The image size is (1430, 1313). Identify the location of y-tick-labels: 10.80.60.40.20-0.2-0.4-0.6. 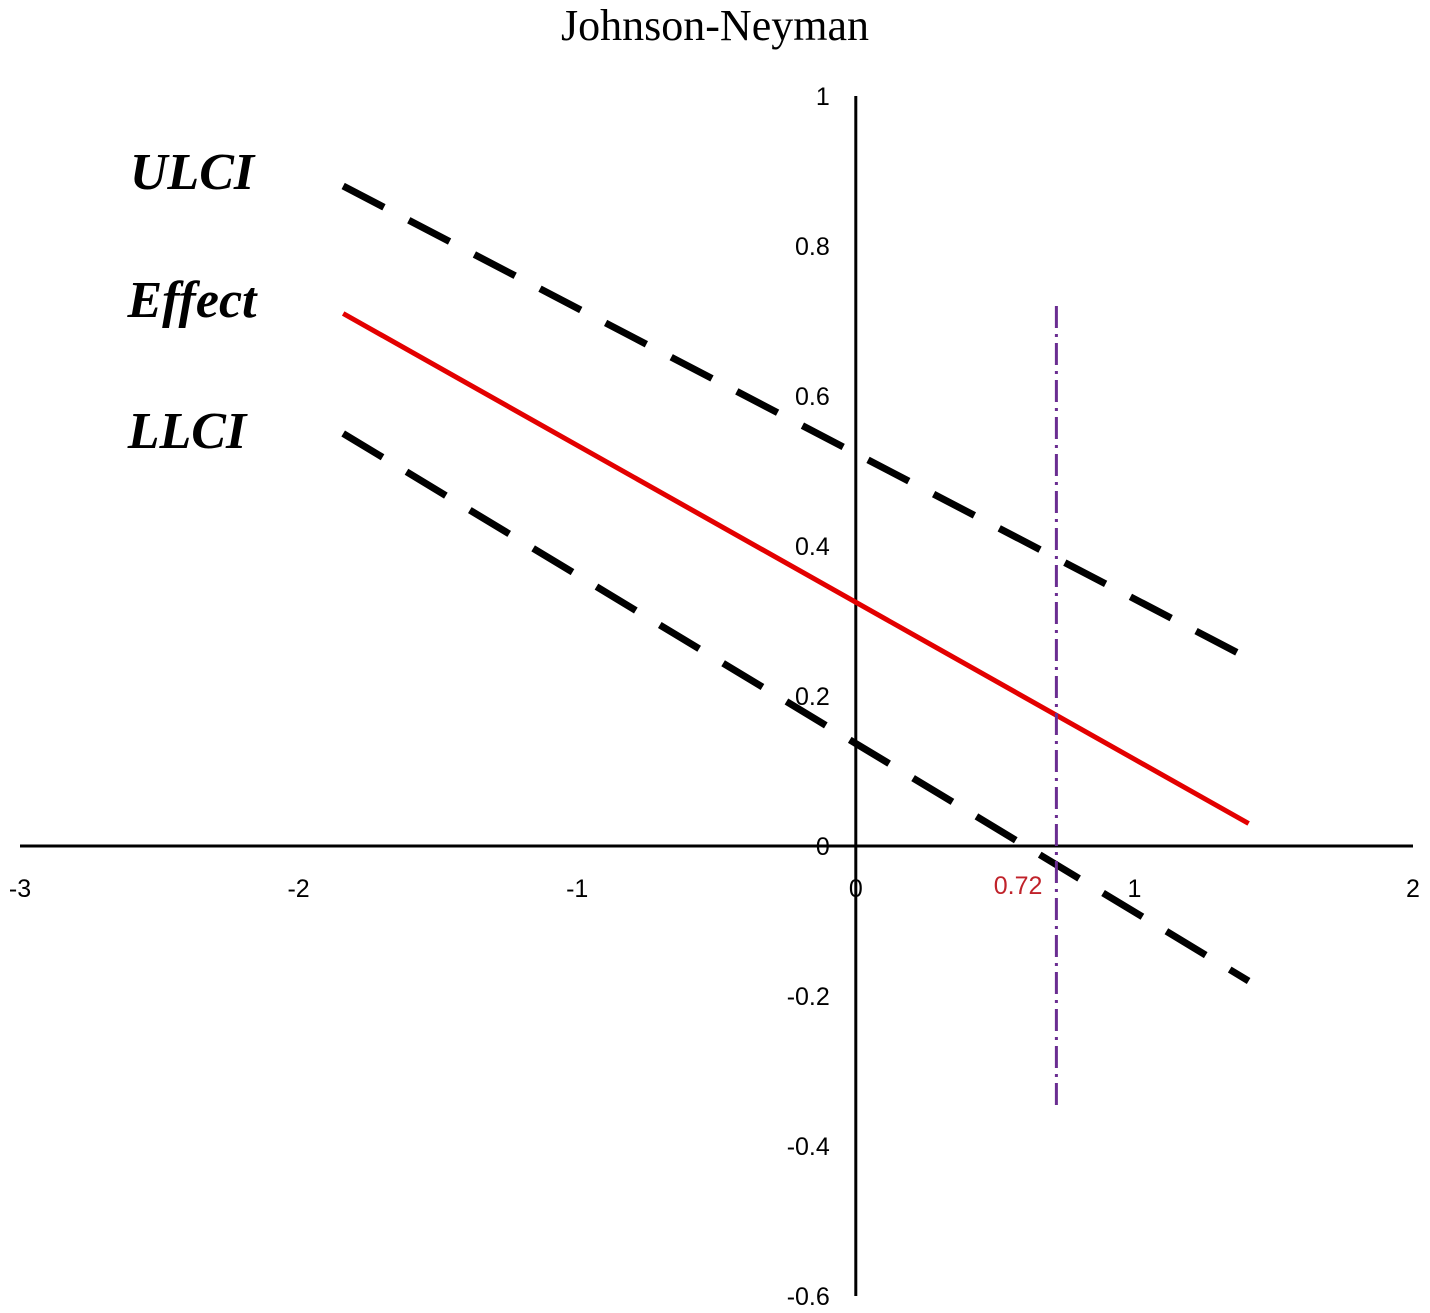
(808, 697).